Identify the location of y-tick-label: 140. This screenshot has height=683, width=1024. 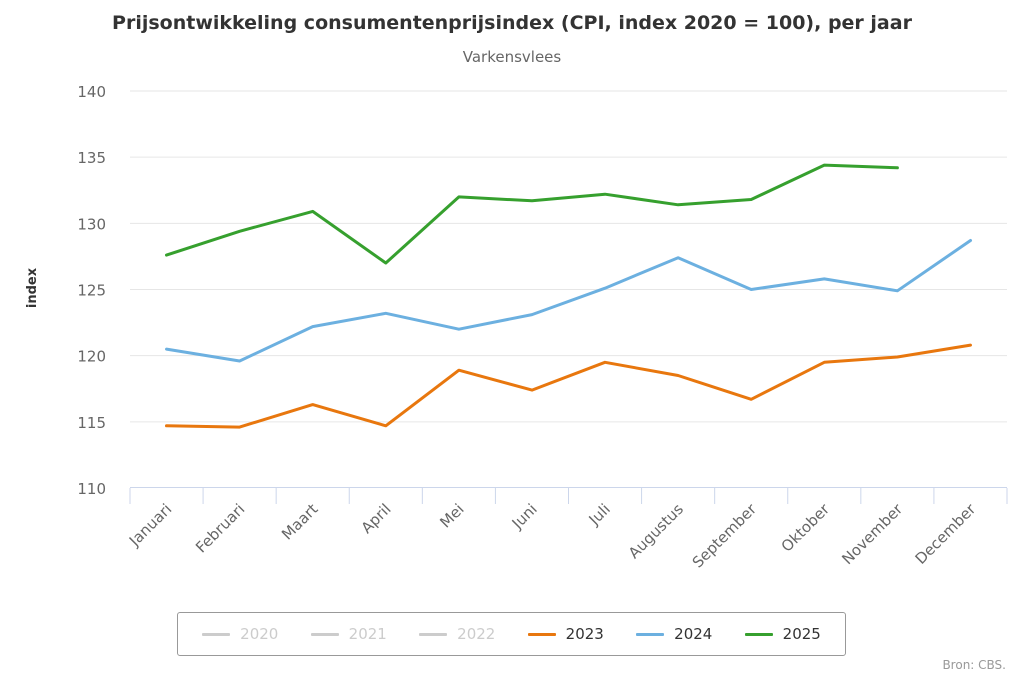
(91, 92).